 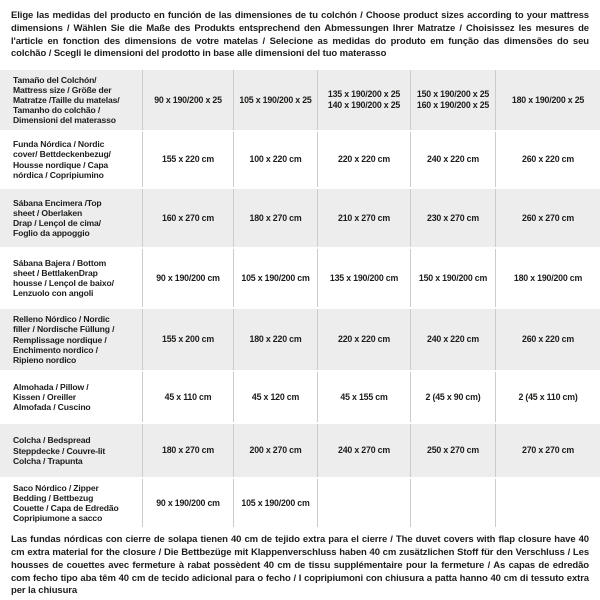 What do you see at coordinates (187, 397) in the screenshot?
I see `table-cell: 45 x 110 cm` at bounding box center [187, 397].